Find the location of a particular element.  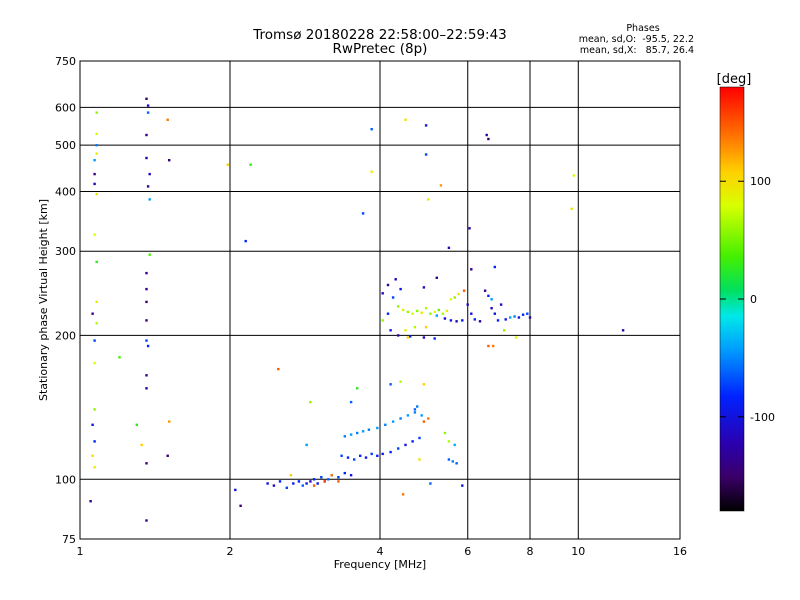

stats-line-x: mean, sd,X: 85.7, 26.4 is located at coordinates (637, 50).